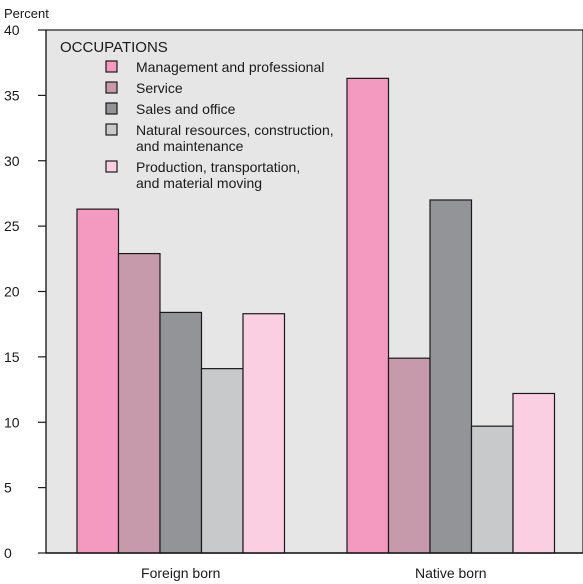  What do you see at coordinates (218, 167) in the screenshot?
I see `legend-label: Production, transportation,` at bounding box center [218, 167].